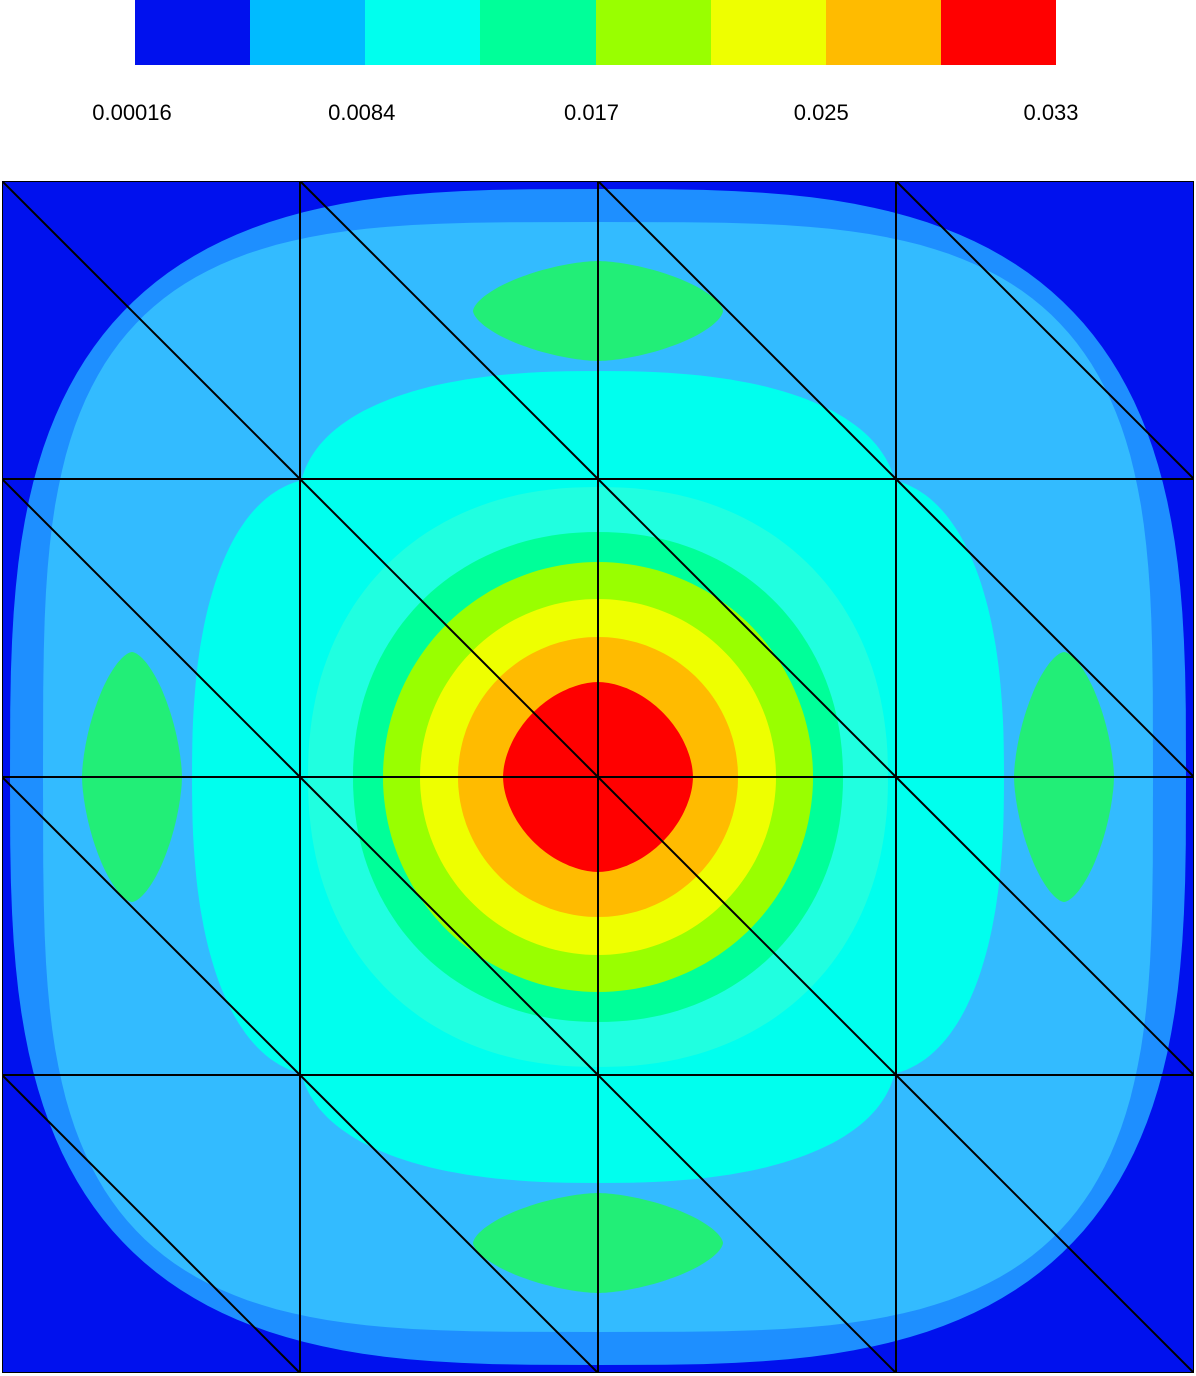 This screenshot has height=1376, width=1196. What do you see at coordinates (591, 112) in the screenshot?
I see `colorbar-tick-label: 0.017` at bounding box center [591, 112].